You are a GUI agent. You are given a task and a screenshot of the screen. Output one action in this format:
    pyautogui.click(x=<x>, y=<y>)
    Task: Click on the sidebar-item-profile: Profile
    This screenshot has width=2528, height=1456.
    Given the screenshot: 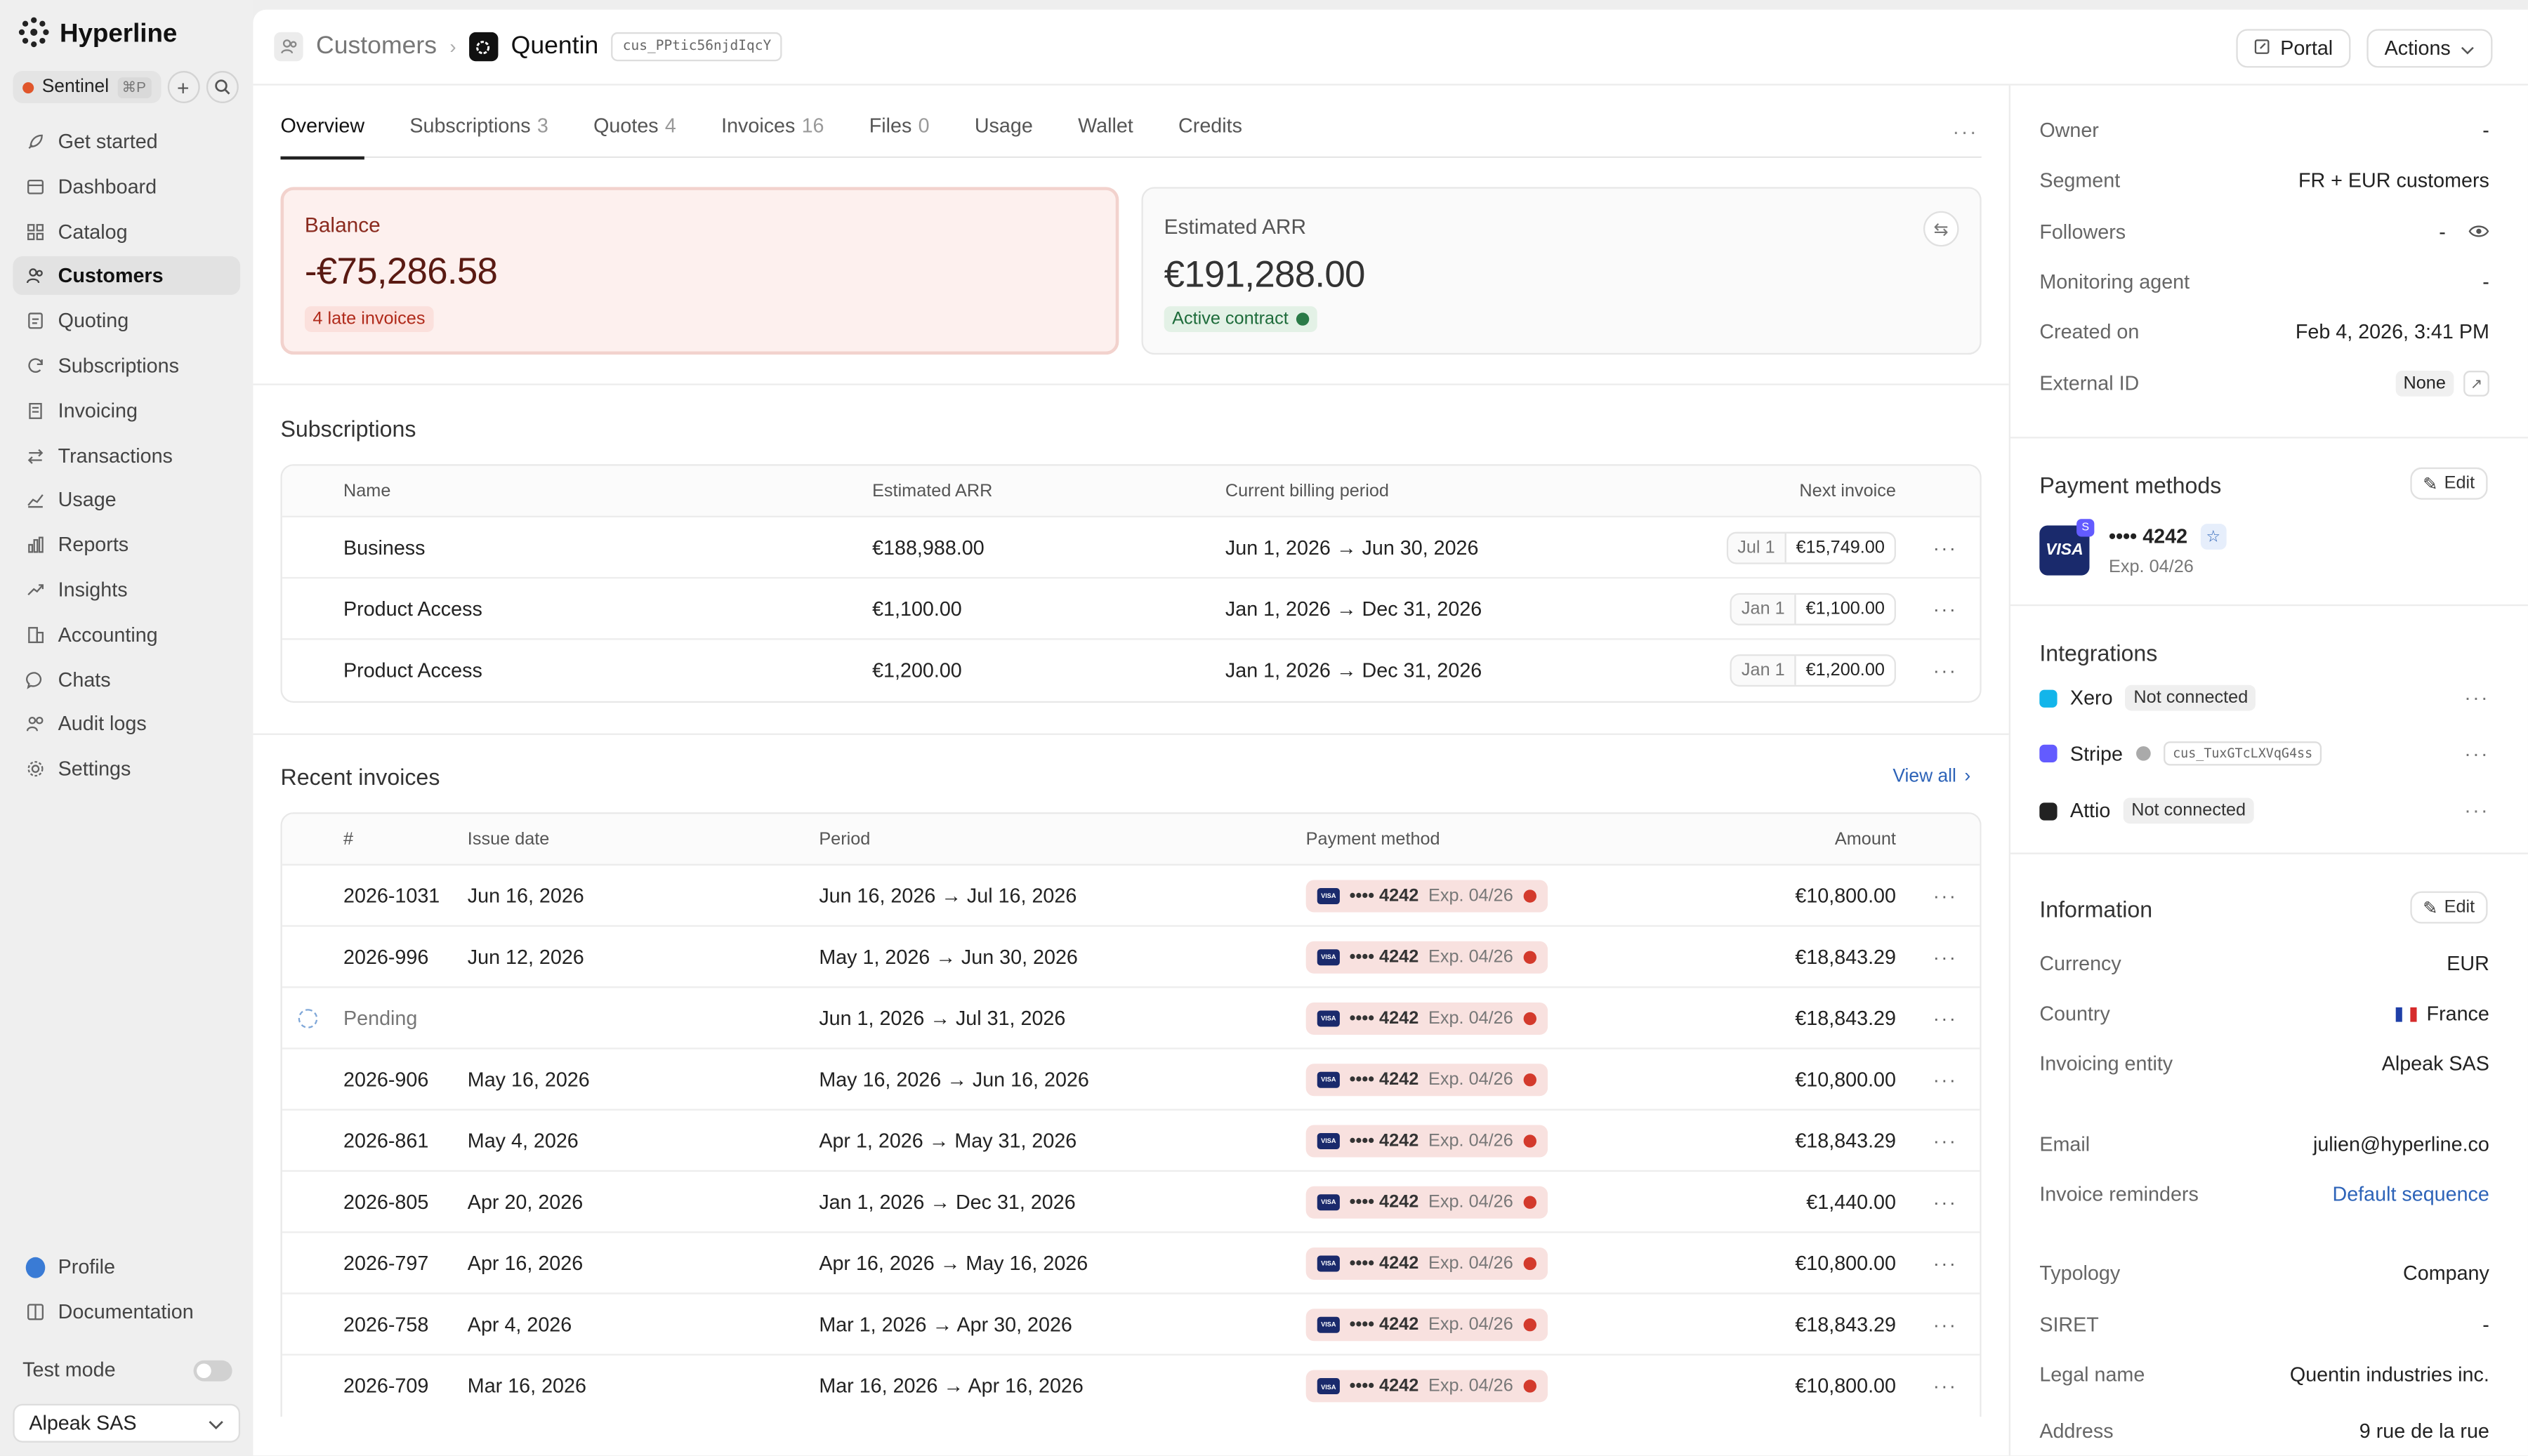 What is the action you would take?
    pyautogui.click(x=126, y=1266)
    